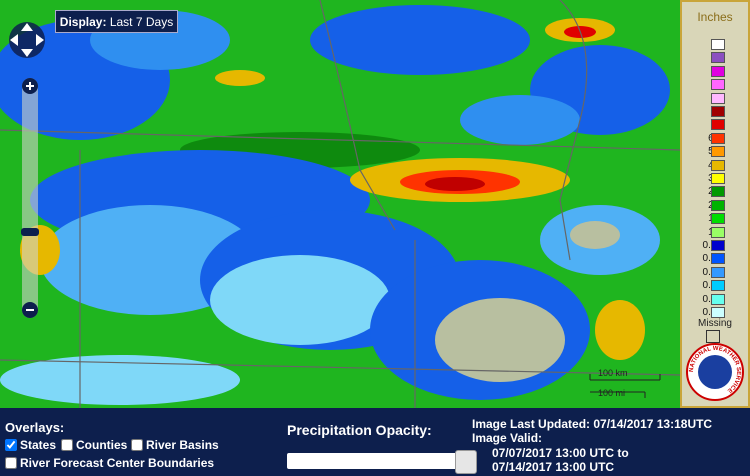  I want to click on overlay-option: River Forecast Center Boundaries, so click(109, 463).